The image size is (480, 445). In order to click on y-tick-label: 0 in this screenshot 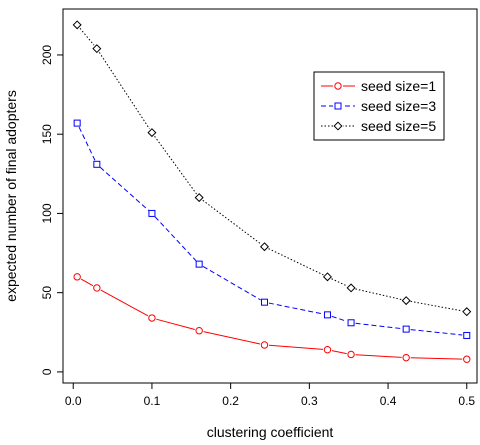, I will do `click(47, 371)`.